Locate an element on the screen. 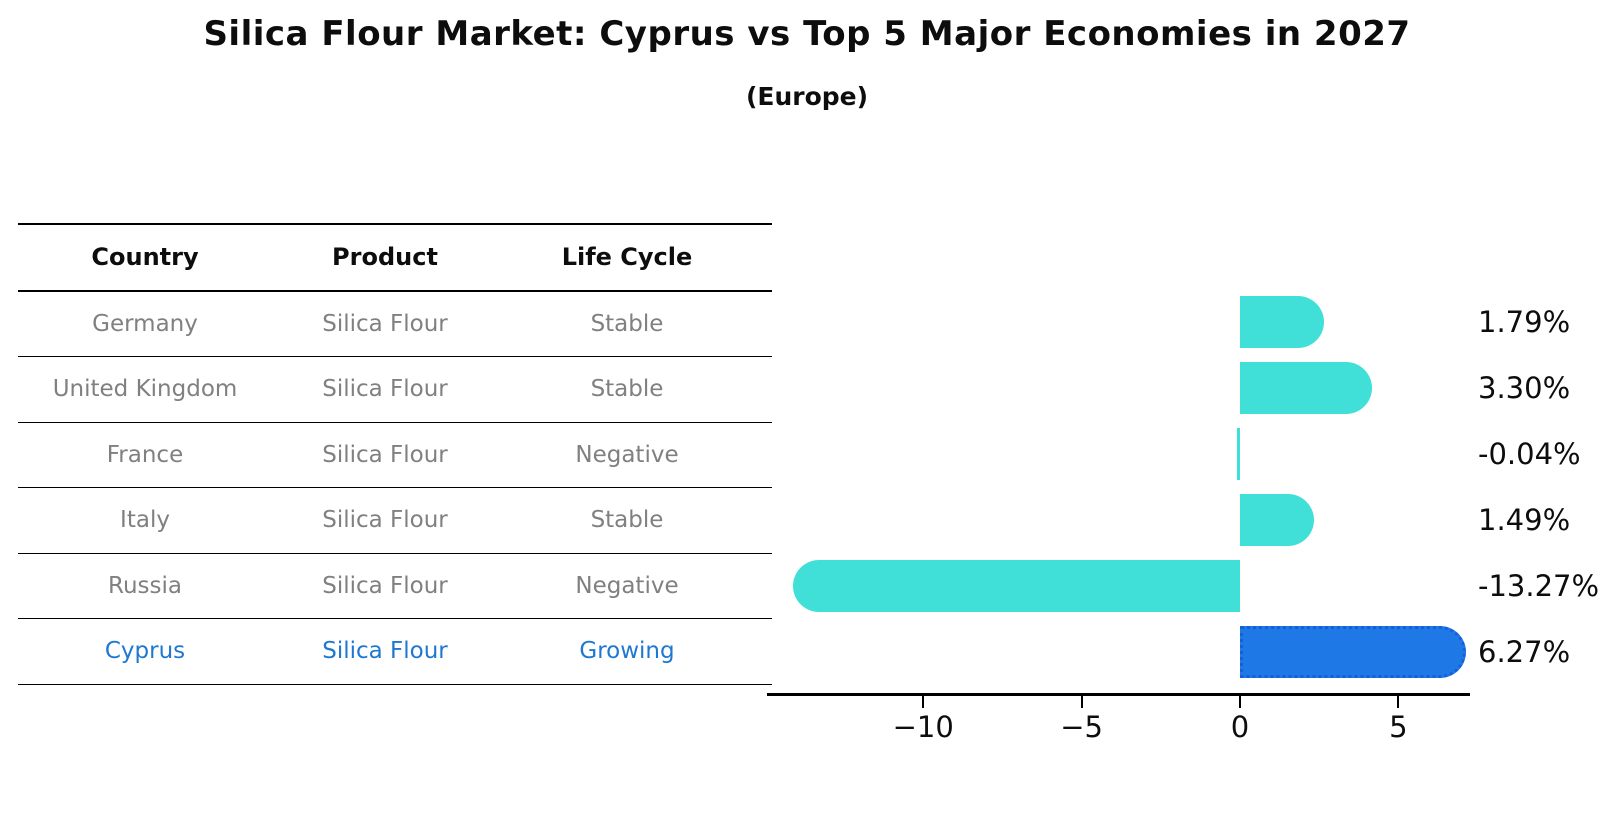 This screenshot has width=1614, height=823. cell-country: Cyprus is located at coordinates (145, 651).